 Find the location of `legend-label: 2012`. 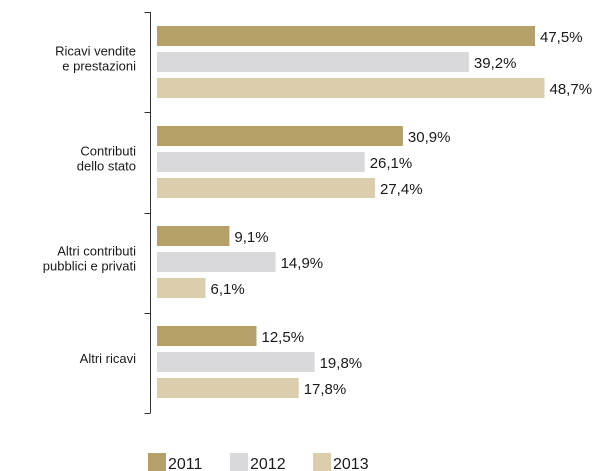

legend-label: 2012 is located at coordinates (268, 463).